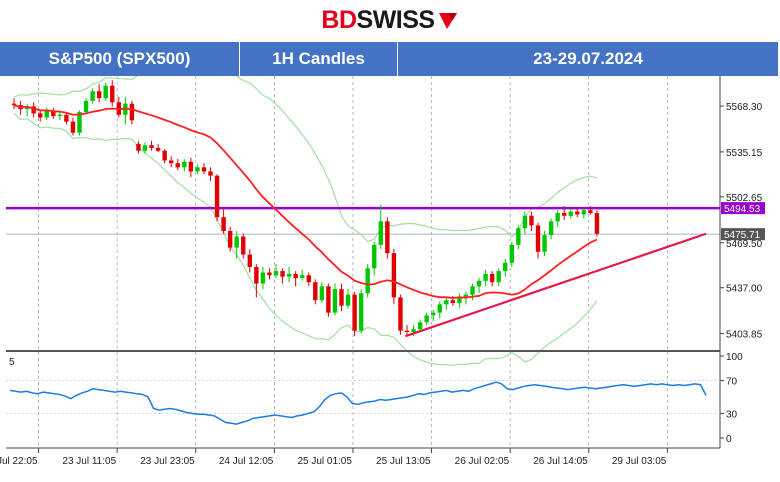 The image size is (780, 482). I want to click on time-tick-label: 23 Jul 11:05, so click(89, 461).